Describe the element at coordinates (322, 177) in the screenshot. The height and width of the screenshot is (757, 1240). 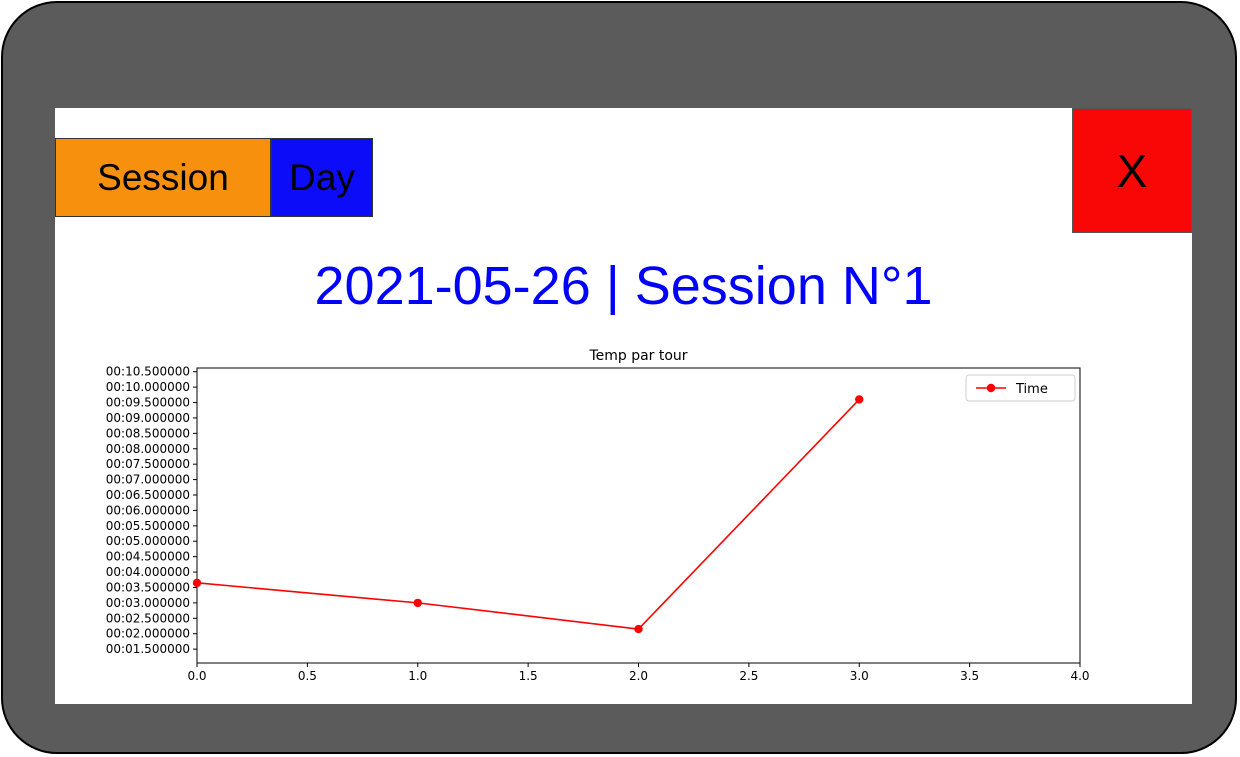
I see `day-button: Day` at that location.